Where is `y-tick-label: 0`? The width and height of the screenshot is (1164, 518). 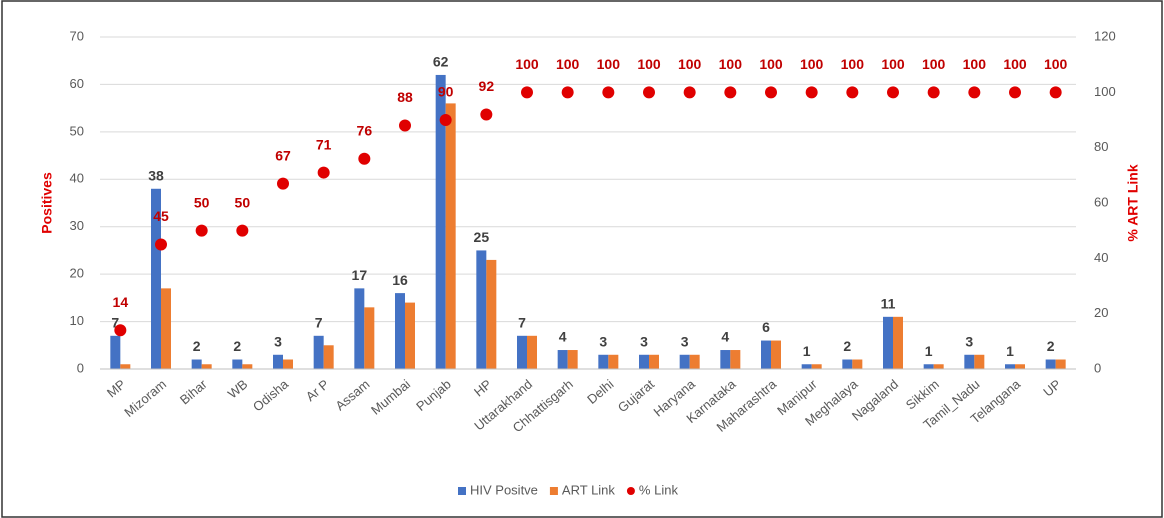
y-tick-label: 0 is located at coordinates (80, 367).